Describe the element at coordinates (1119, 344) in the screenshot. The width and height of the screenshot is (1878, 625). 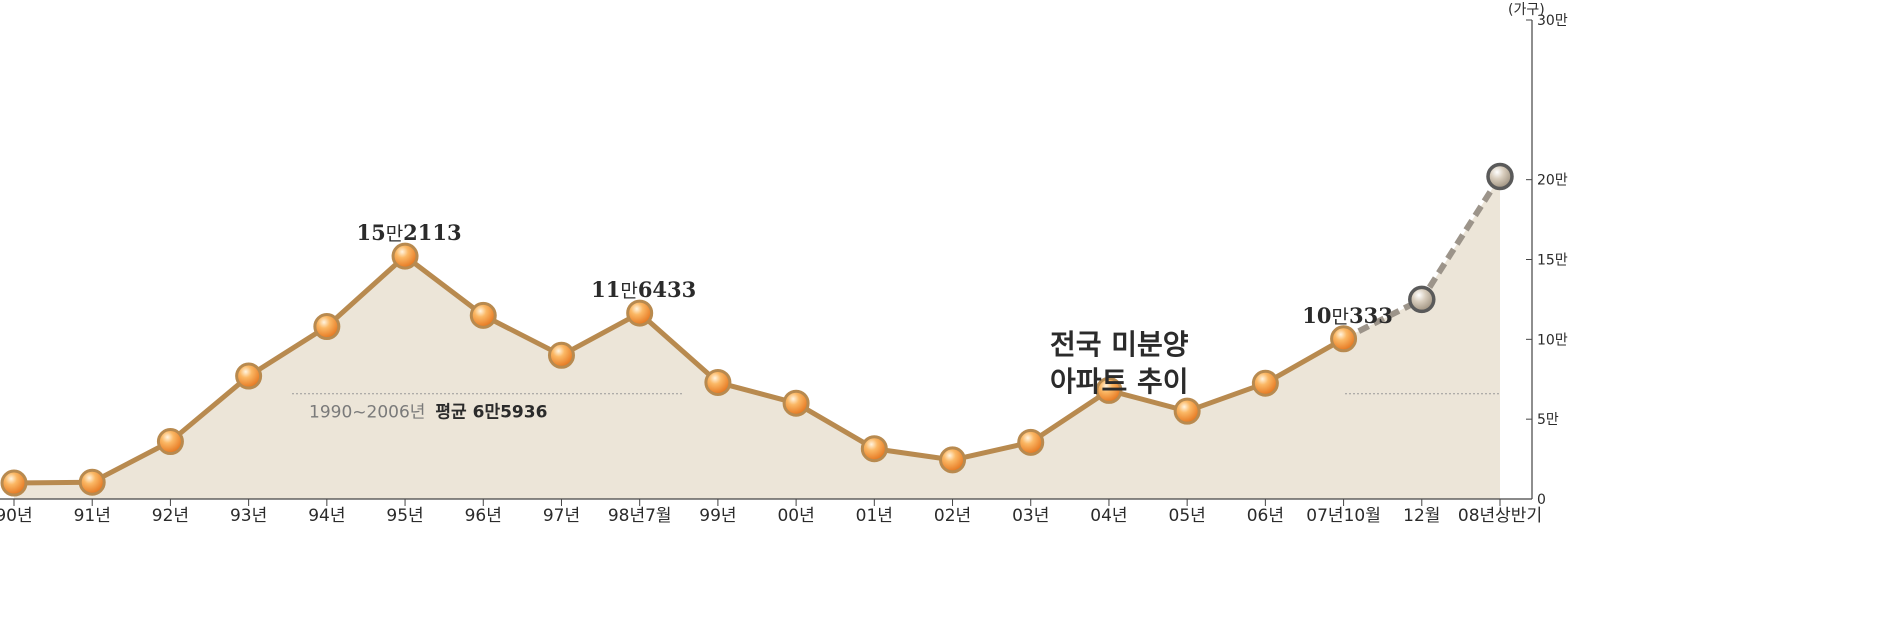
I see `chart-title-line: 전국 미분양` at that location.